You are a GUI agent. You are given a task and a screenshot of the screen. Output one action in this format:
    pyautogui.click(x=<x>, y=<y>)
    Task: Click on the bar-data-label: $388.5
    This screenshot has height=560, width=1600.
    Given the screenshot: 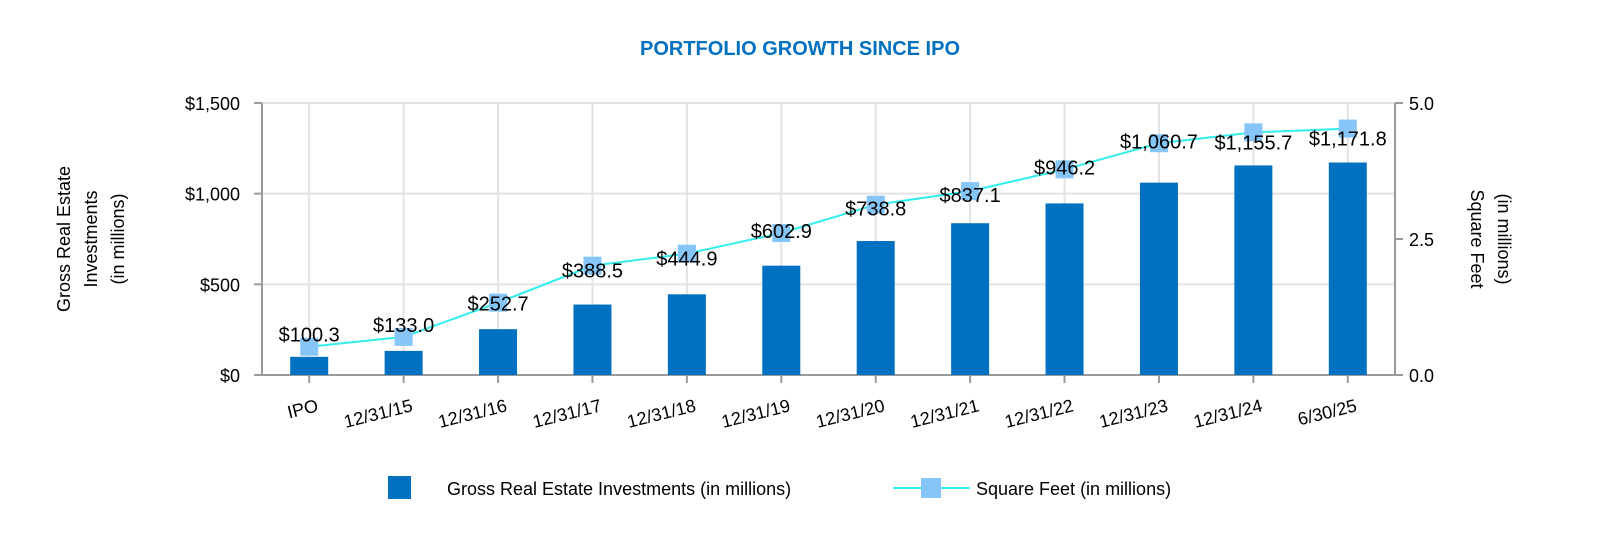 What is the action you would take?
    pyautogui.click(x=592, y=272)
    